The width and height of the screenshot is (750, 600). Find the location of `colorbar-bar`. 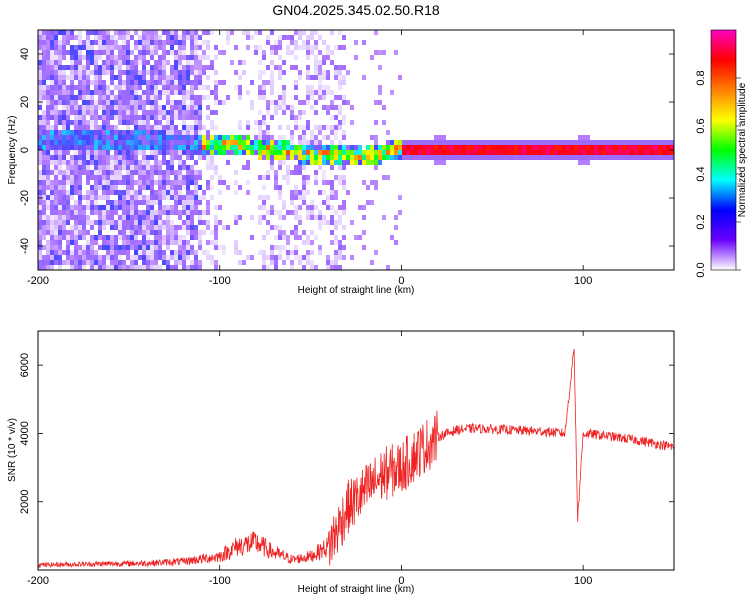

colorbar-bar is located at coordinates (723, 150).